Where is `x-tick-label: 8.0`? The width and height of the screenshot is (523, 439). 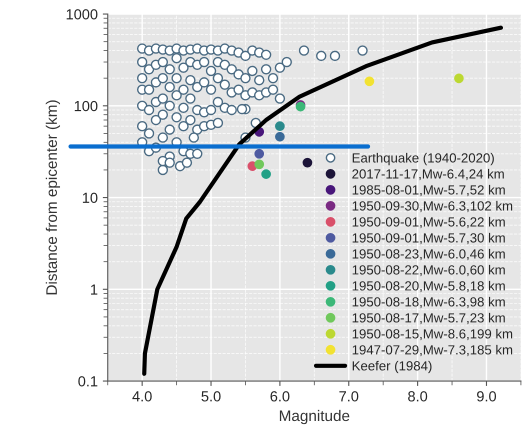
x-tick-label: 8.0 is located at coordinates (418, 396).